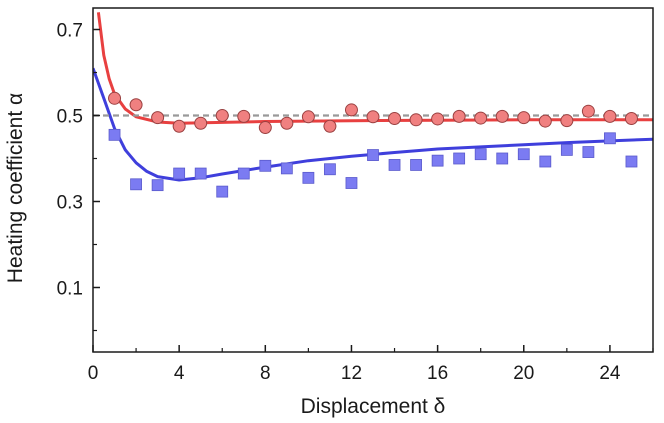 The height and width of the screenshot is (423, 664). What do you see at coordinates (70, 203) in the screenshot?
I see `y-tick-label: 0.3` at bounding box center [70, 203].